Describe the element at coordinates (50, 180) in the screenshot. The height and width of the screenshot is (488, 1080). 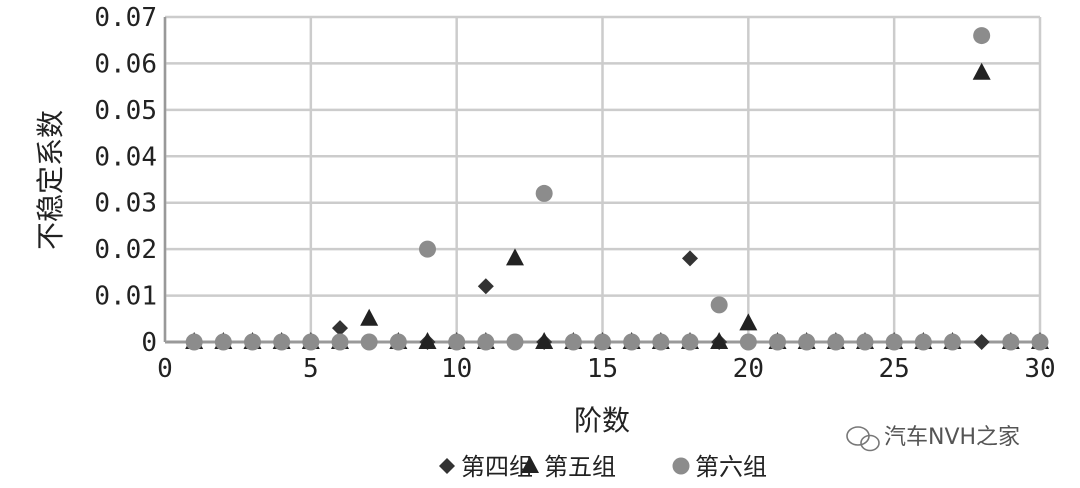
I see `y-axis-label: 不稳定系数` at that location.